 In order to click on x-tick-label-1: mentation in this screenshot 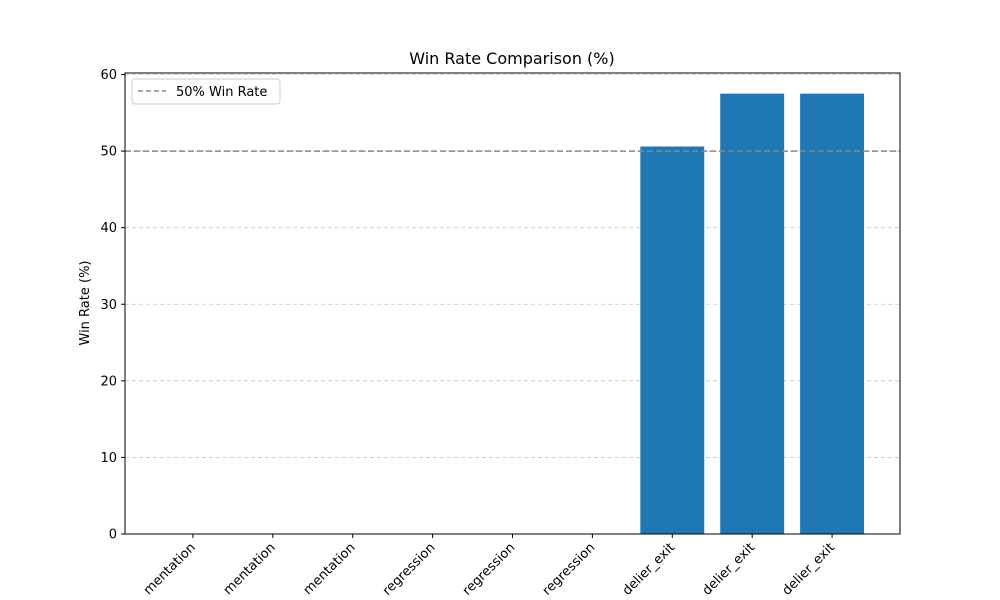, I will do `click(250, 569)`.